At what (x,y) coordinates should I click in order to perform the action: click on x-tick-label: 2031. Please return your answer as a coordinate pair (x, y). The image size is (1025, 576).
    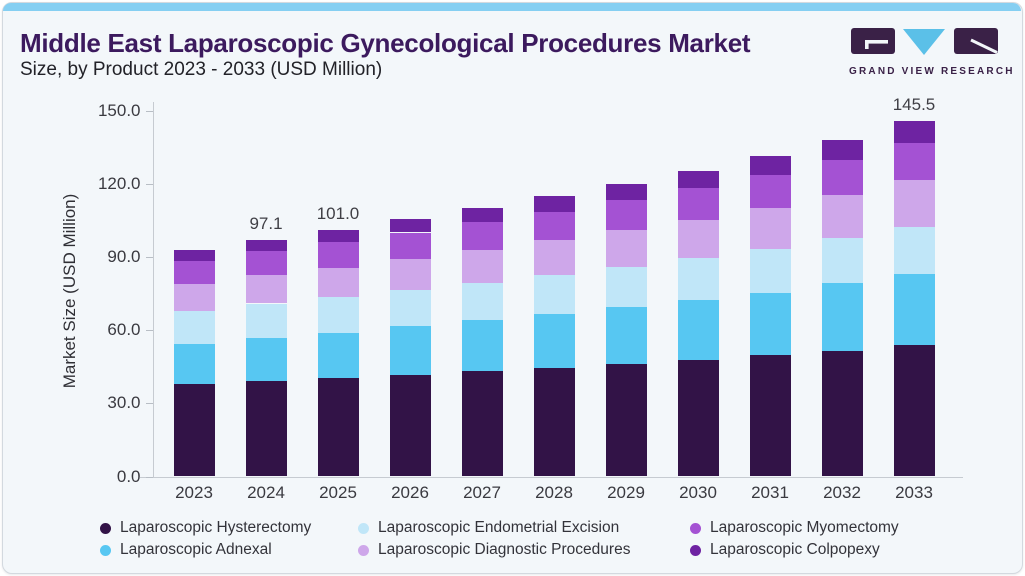
    Looking at the image, I should click on (770, 492).